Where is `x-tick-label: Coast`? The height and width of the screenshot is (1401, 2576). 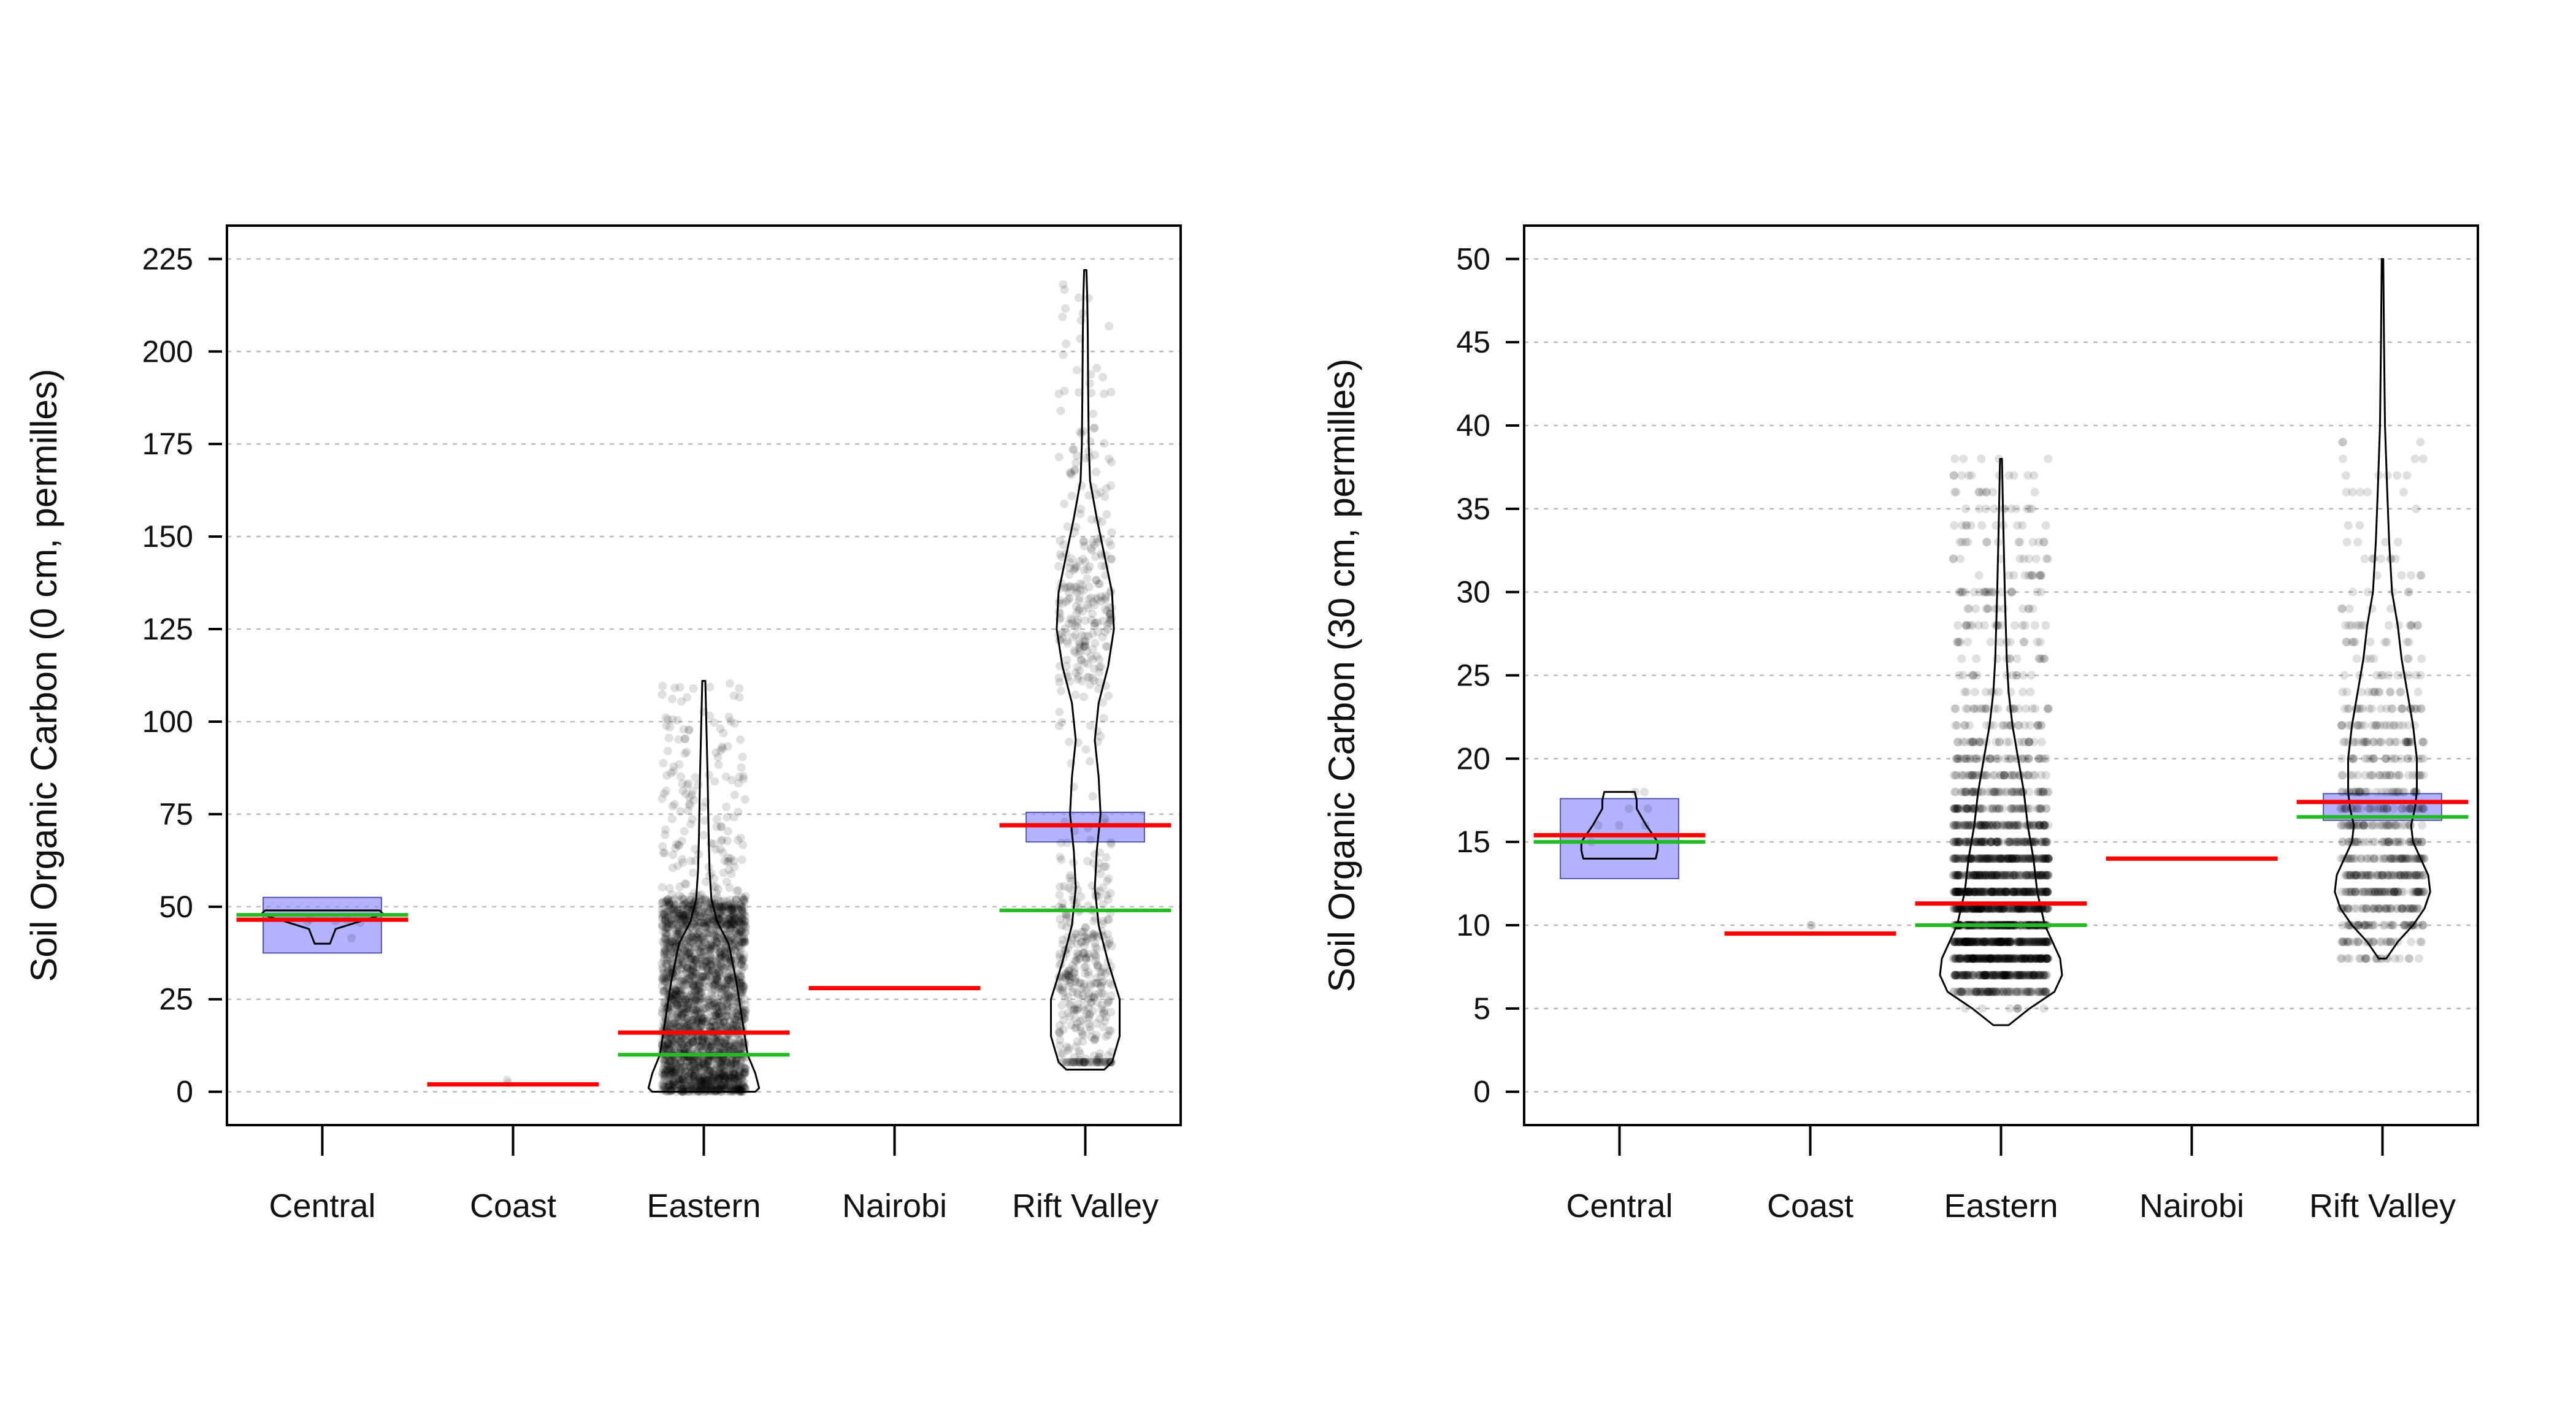 x-tick-label: Coast is located at coordinates (513, 1206).